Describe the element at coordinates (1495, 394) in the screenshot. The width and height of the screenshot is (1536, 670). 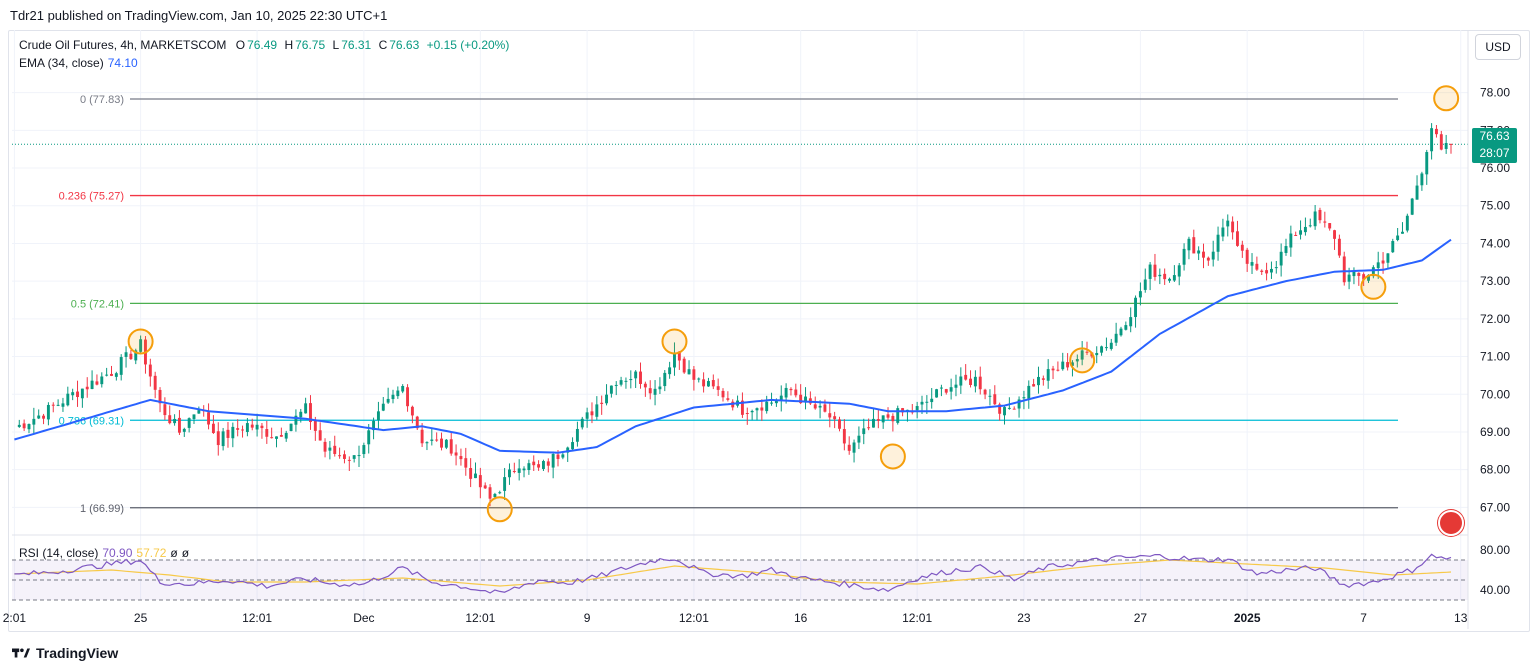
I see `price-tick-label: 70.00` at that location.